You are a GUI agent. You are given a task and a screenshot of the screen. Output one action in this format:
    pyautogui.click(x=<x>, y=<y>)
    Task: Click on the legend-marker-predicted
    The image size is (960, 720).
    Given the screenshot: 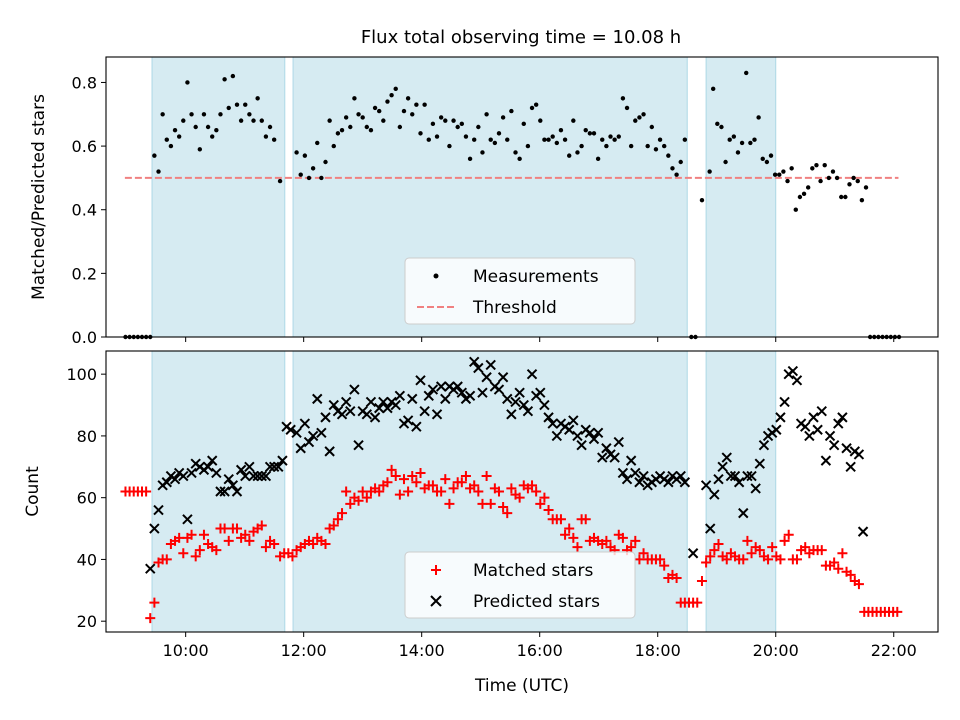 What is the action you would take?
    pyautogui.click(x=436, y=601)
    